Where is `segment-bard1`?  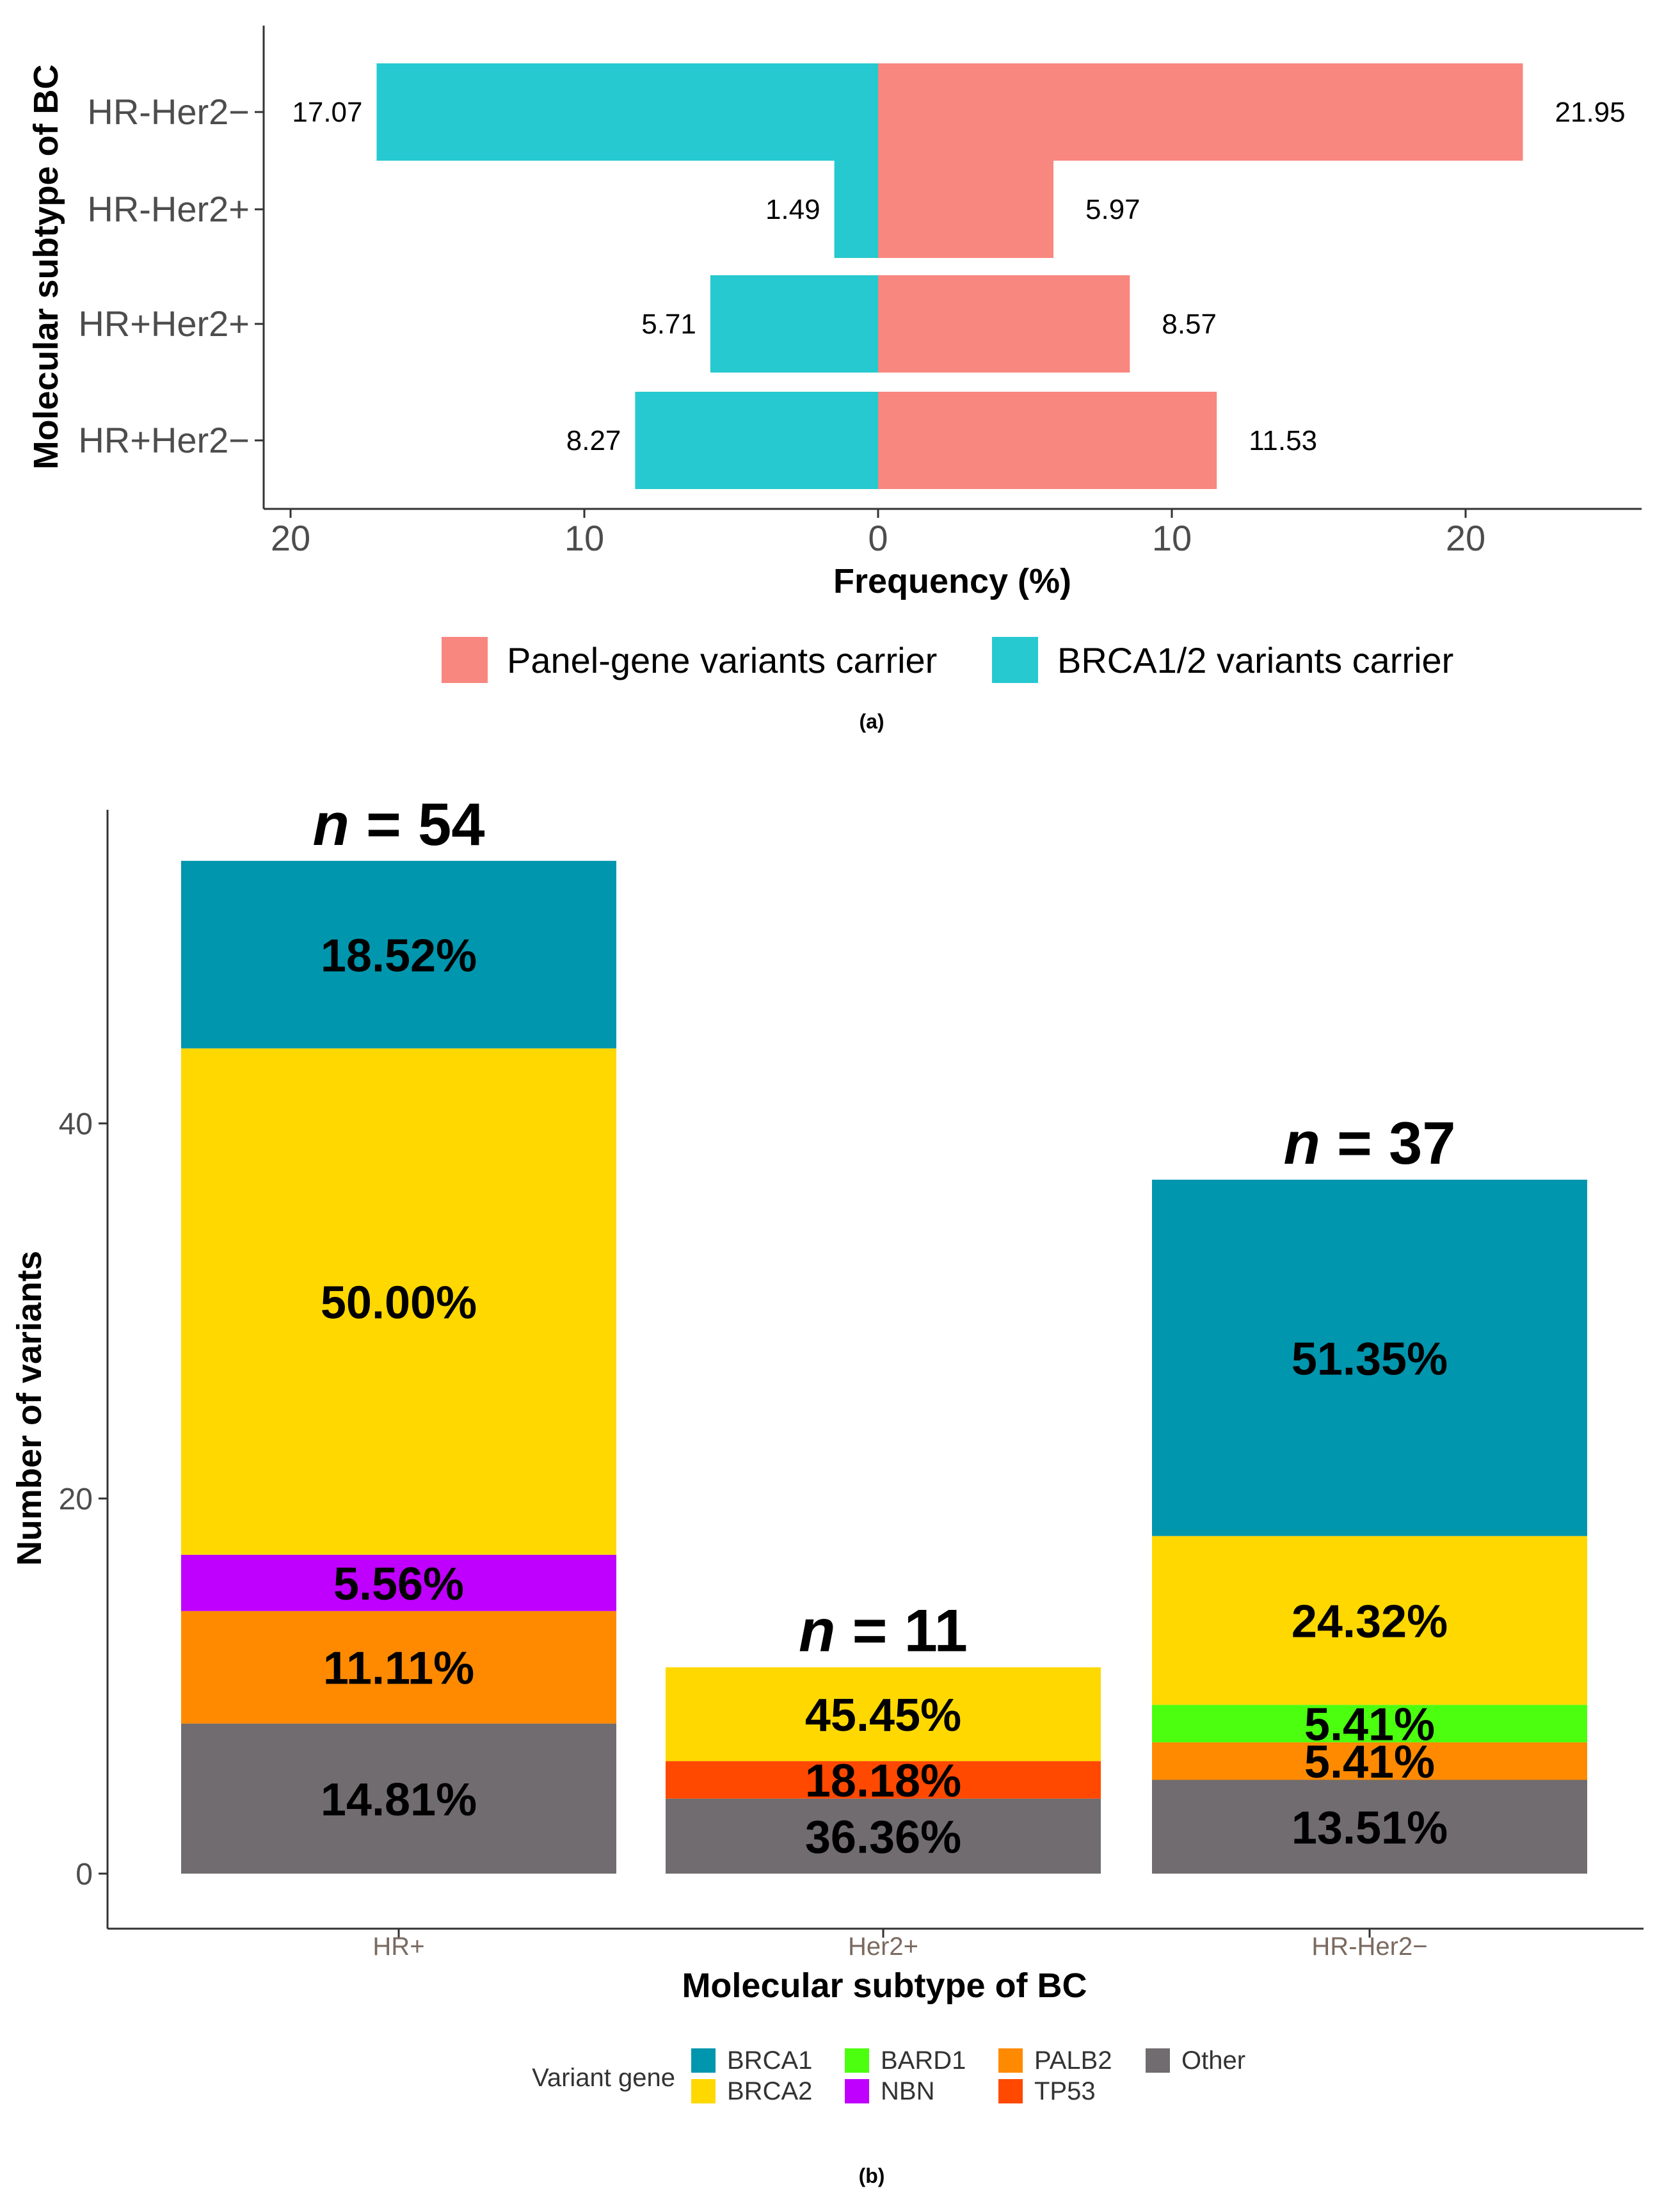 segment-bard1 is located at coordinates (1369, 1723).